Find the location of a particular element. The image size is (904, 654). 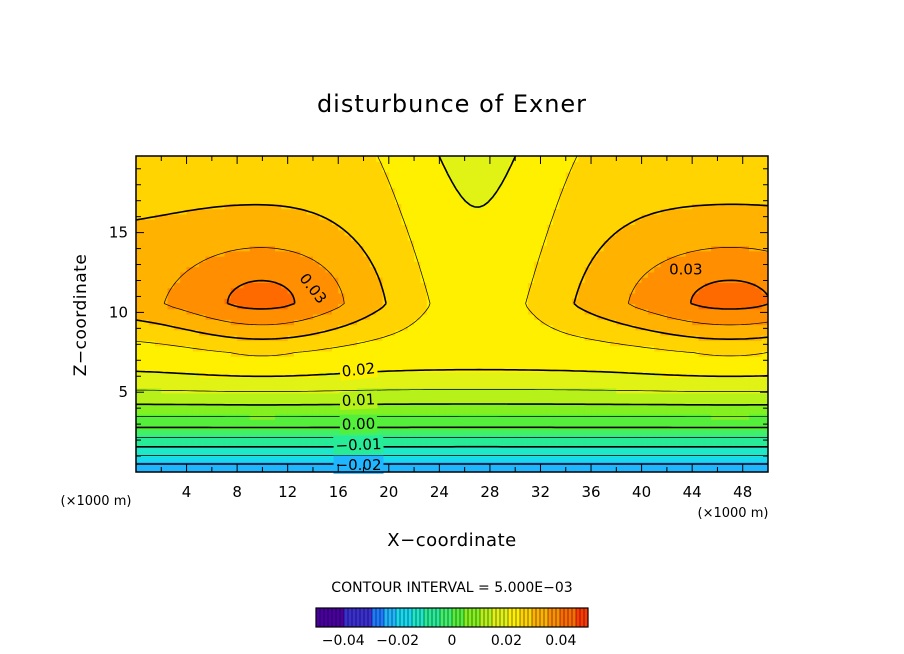

x-tick-label: 20 is located at coordinates (388, 492).